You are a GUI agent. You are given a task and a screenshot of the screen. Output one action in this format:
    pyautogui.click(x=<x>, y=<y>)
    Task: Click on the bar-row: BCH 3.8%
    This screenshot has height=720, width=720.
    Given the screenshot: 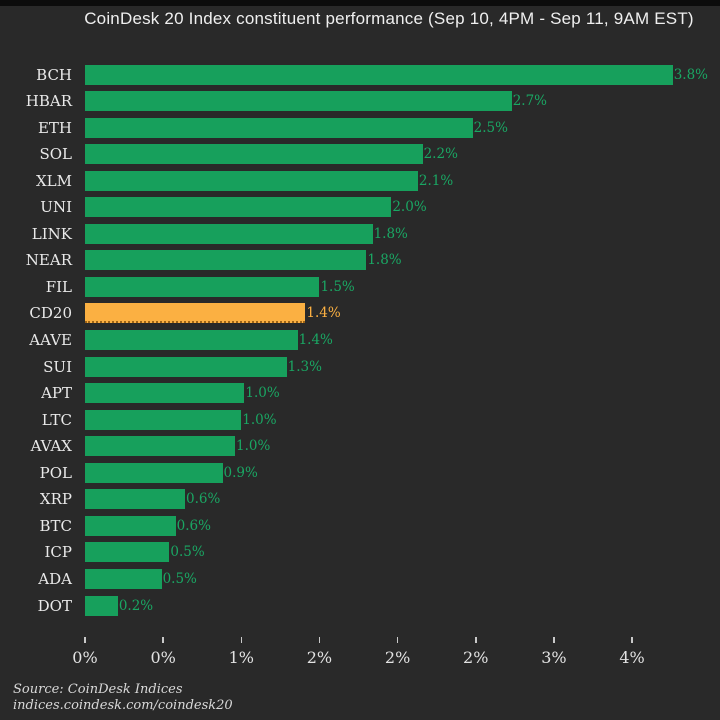 What is the action you would take?
    pyautogui.click(x=360, y=74)
    